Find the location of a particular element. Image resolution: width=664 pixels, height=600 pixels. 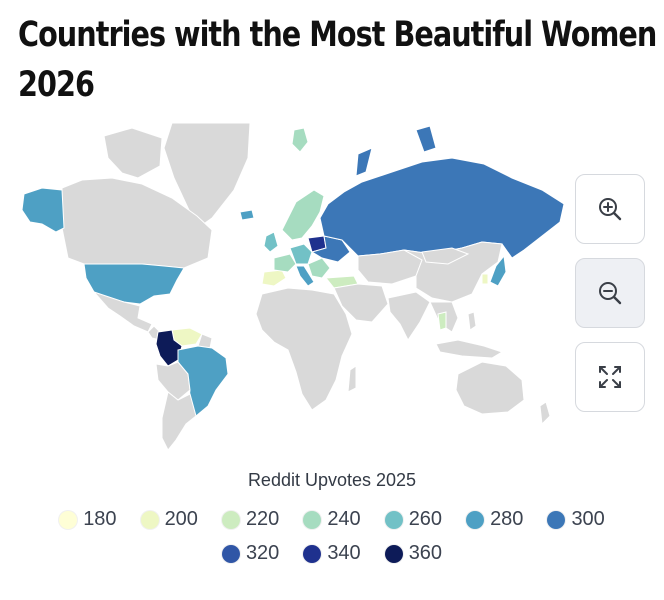

region-canada is located at coordinates (137, 223).